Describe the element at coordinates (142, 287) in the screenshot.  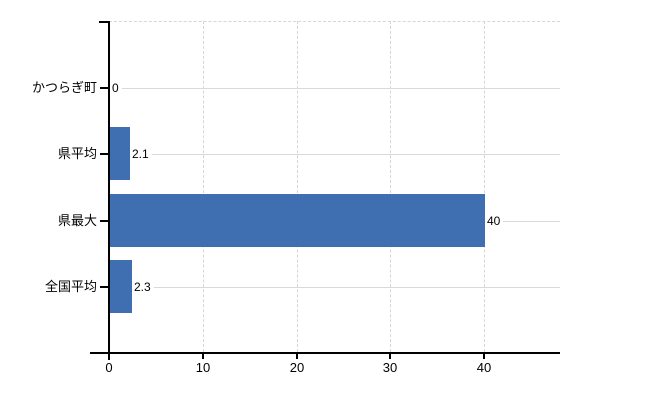
I see `value-label-全国平均: 2.3` at that location.